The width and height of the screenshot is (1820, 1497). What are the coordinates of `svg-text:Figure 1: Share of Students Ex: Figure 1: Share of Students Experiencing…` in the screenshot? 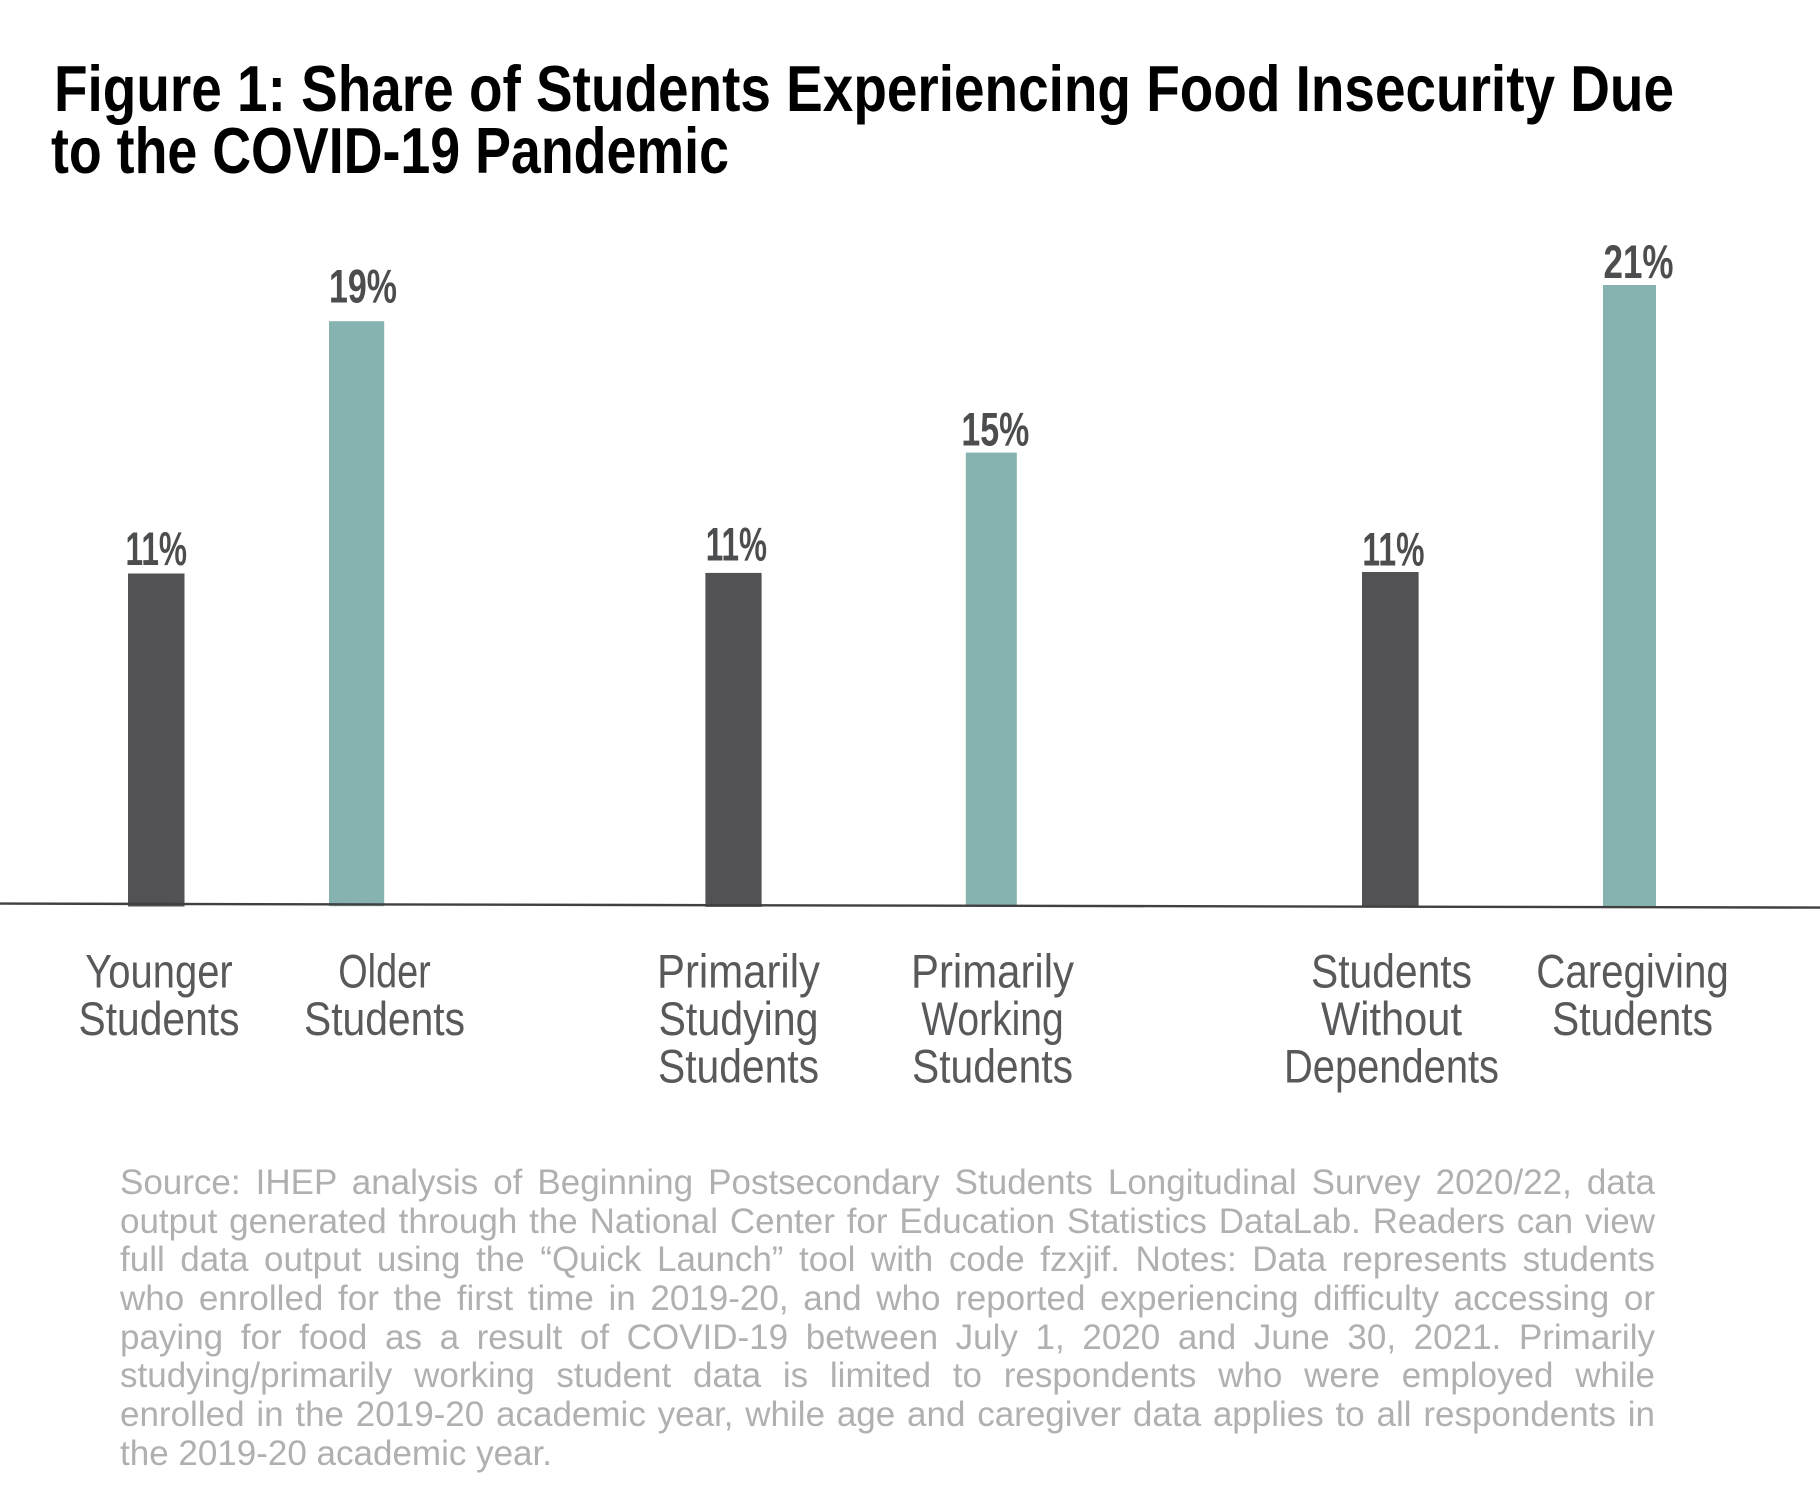 It's located at (864, 88).